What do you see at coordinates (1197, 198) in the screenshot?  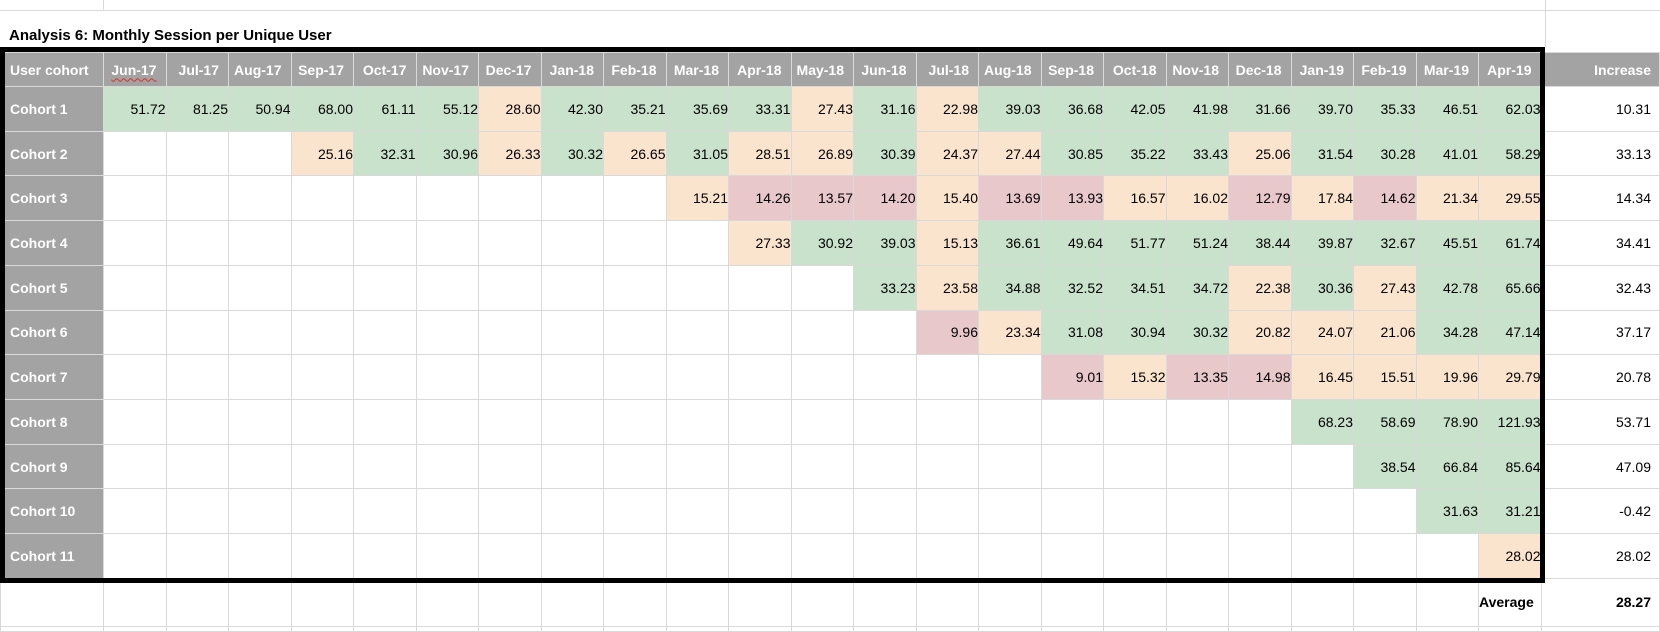 I see `data-cell: 16.02` at bounding box center [1197, 198].